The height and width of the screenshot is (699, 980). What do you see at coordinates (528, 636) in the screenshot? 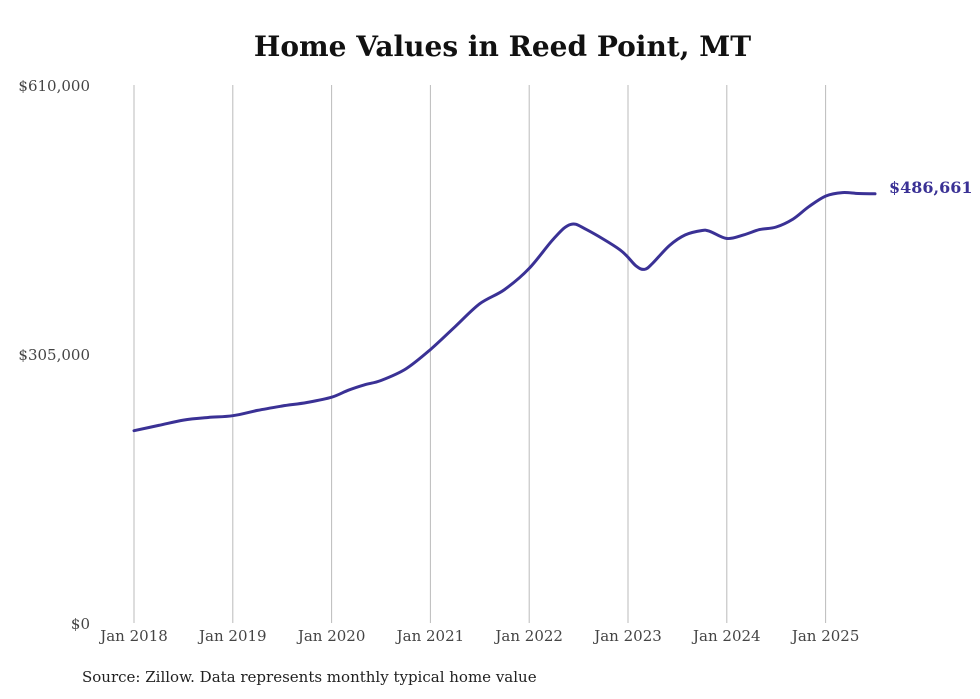
I see `x-tick-label: Jan 2022` at bounding box center [528, 636].